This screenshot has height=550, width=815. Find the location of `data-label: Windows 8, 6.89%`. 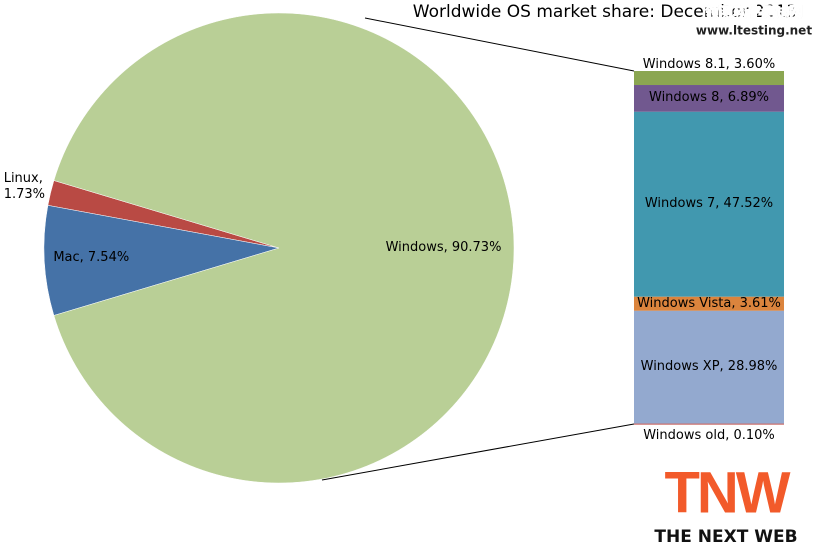

data-label: Windows 8, 6.89% is located at coordinates (709, 98).